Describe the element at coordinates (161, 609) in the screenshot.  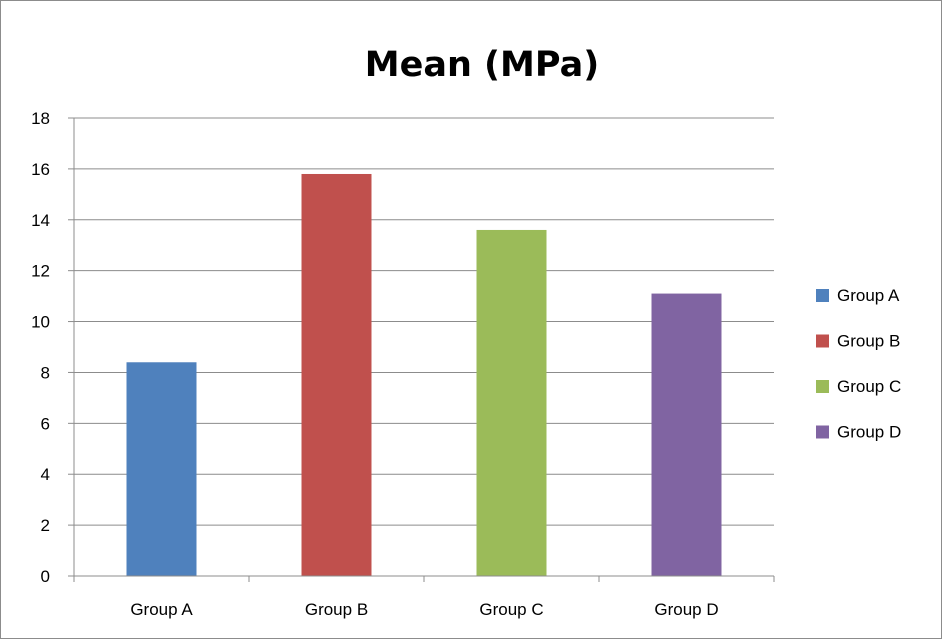
I see `x-tick-label: Group A` at that location.